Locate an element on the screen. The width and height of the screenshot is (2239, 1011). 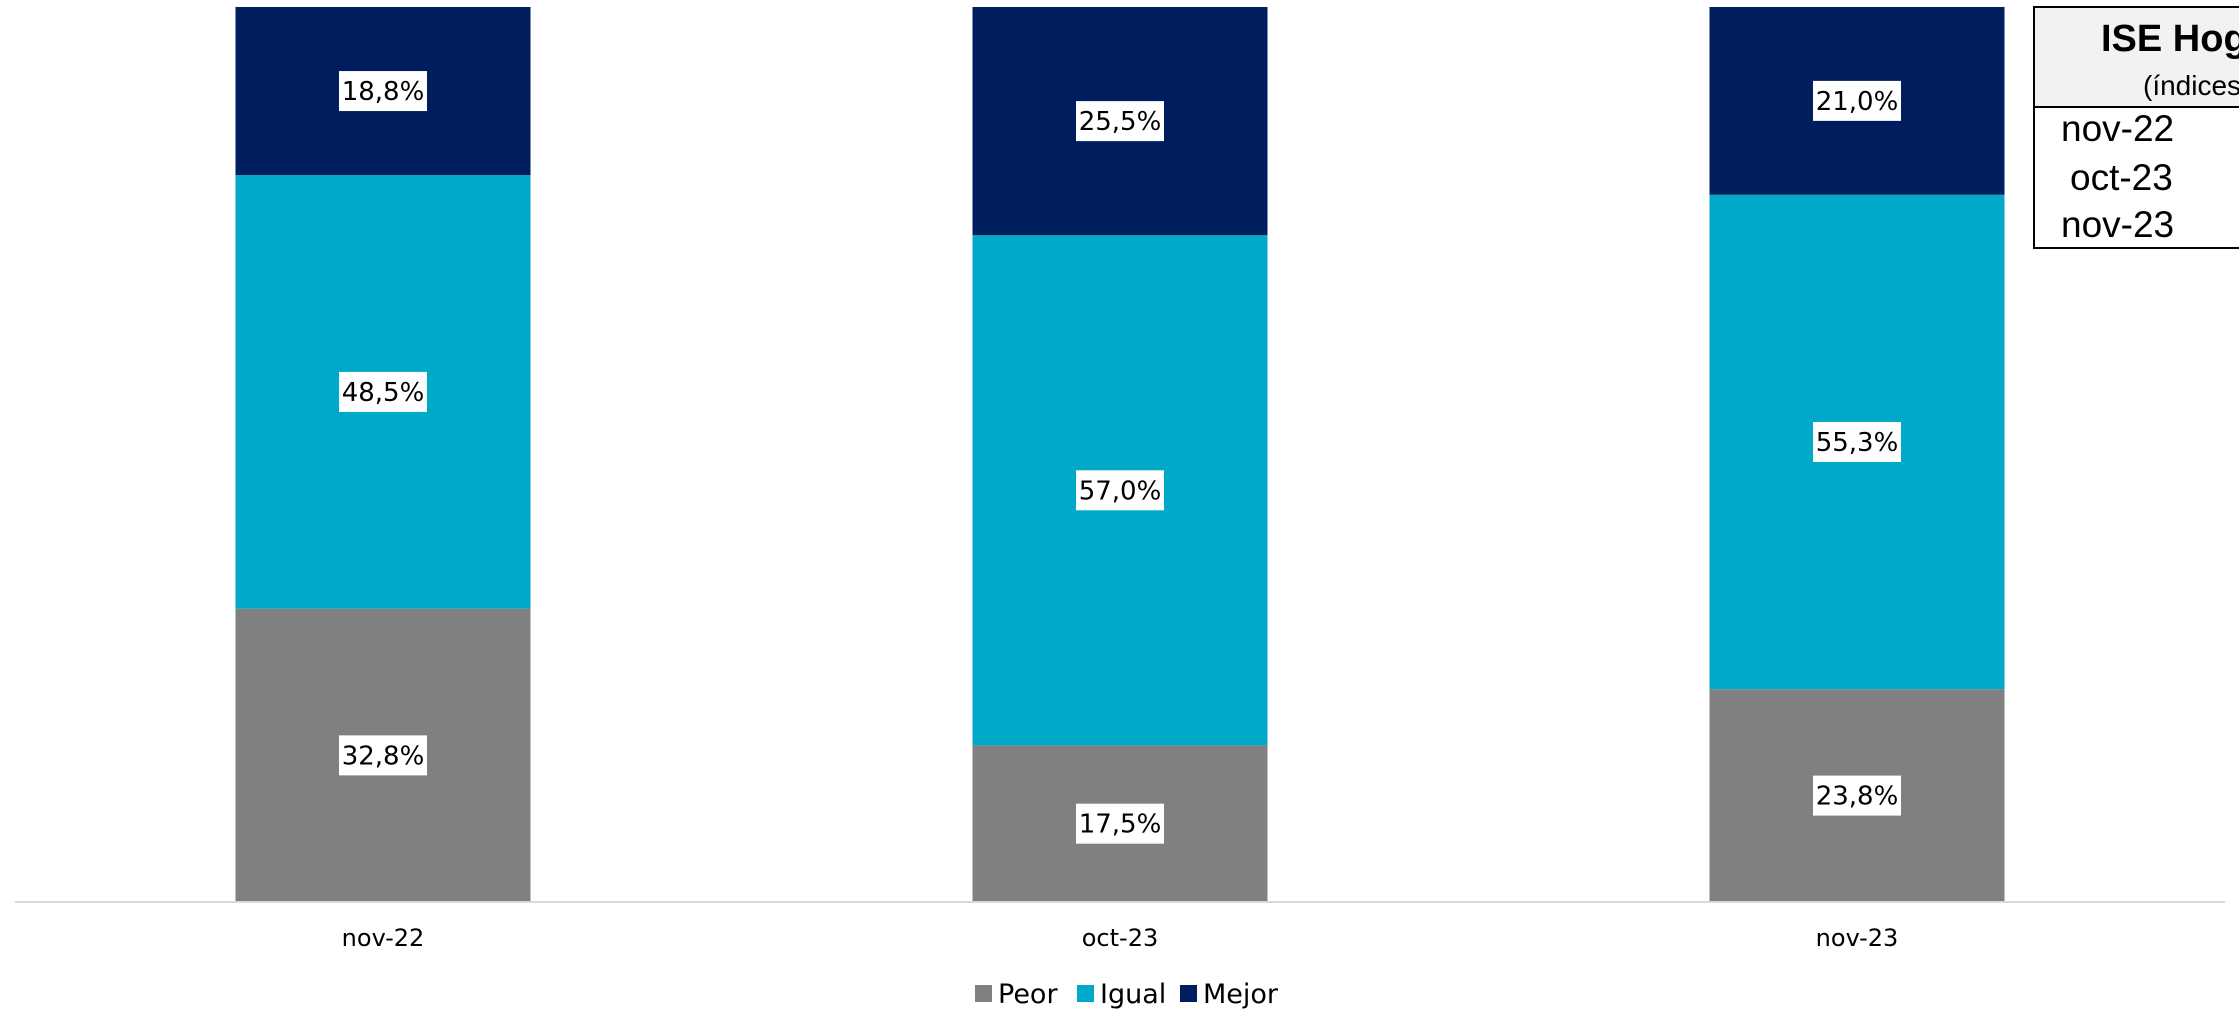
data-label: 18,8% is located at coordinates (383, 92).